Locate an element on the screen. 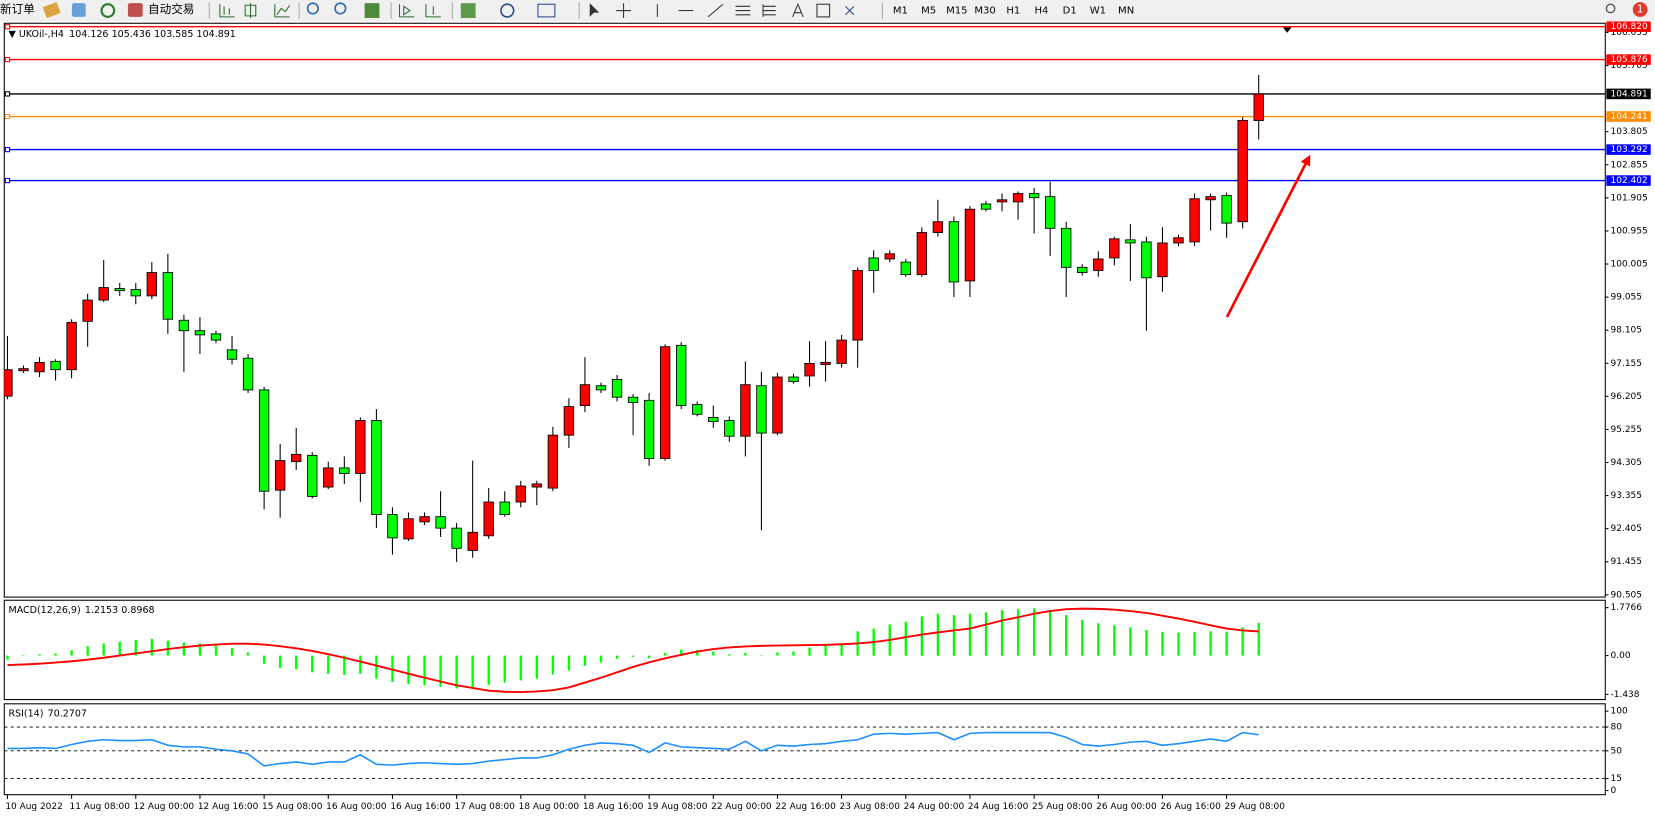  shift-marker is located at coordinates (1287, 30).